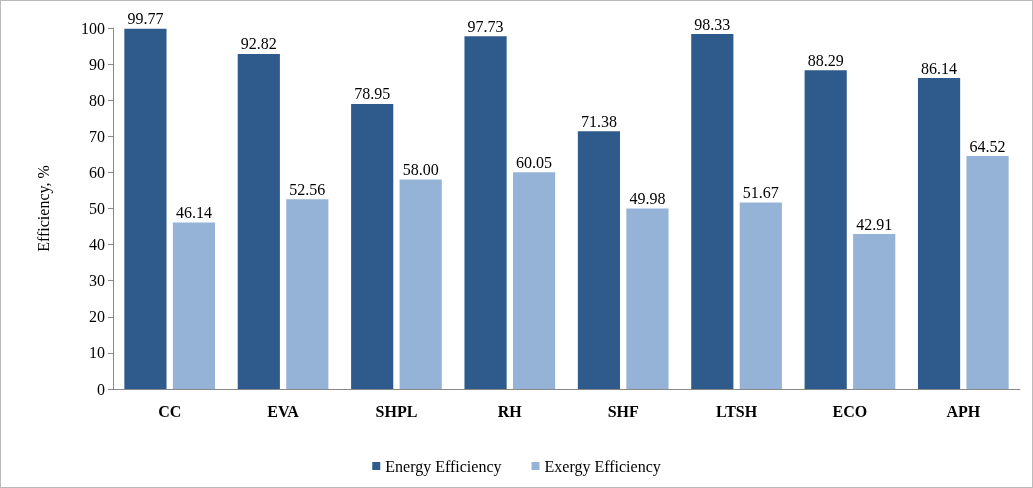  What do you see at coordinates (534, 162) in the screenshot?
I see `data-label: 60.05` at bounding box center [534, 162].